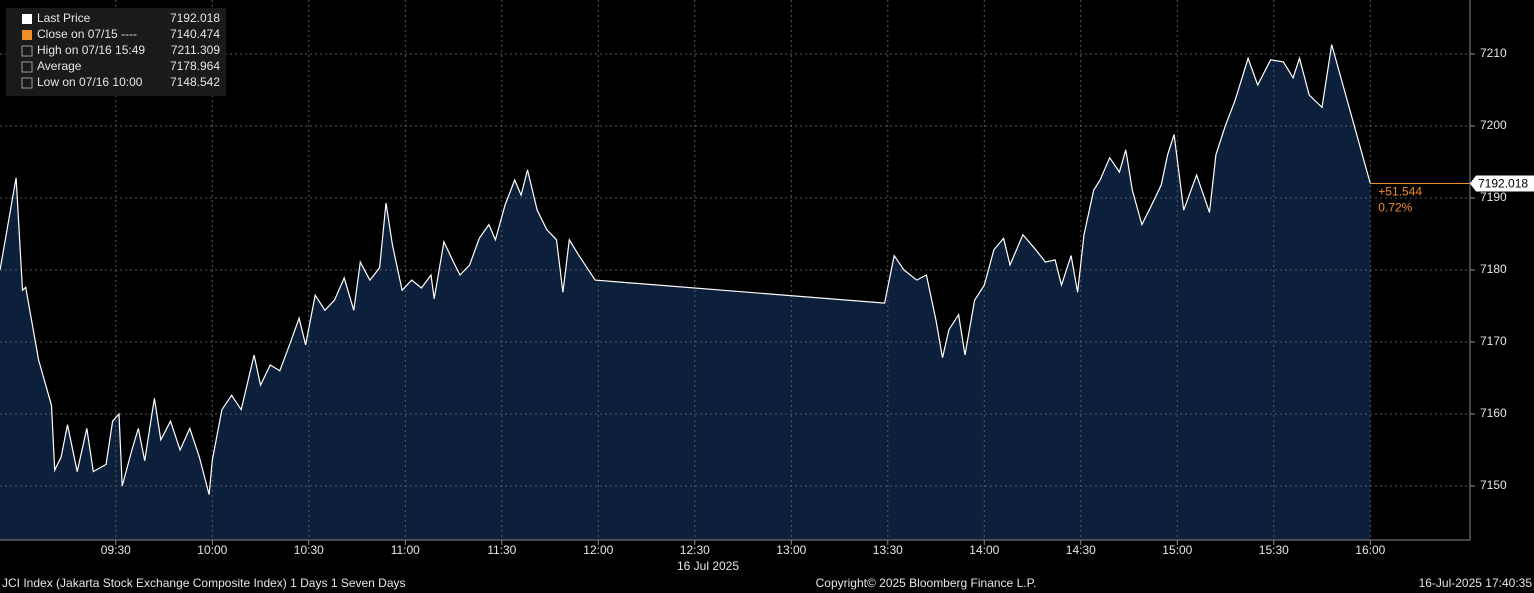 The height and width of the screenshot is (593, 1534). Describe the element at coordinates (195, 82) in the screenshot. I see `stat-value: 7148.542` at that location.